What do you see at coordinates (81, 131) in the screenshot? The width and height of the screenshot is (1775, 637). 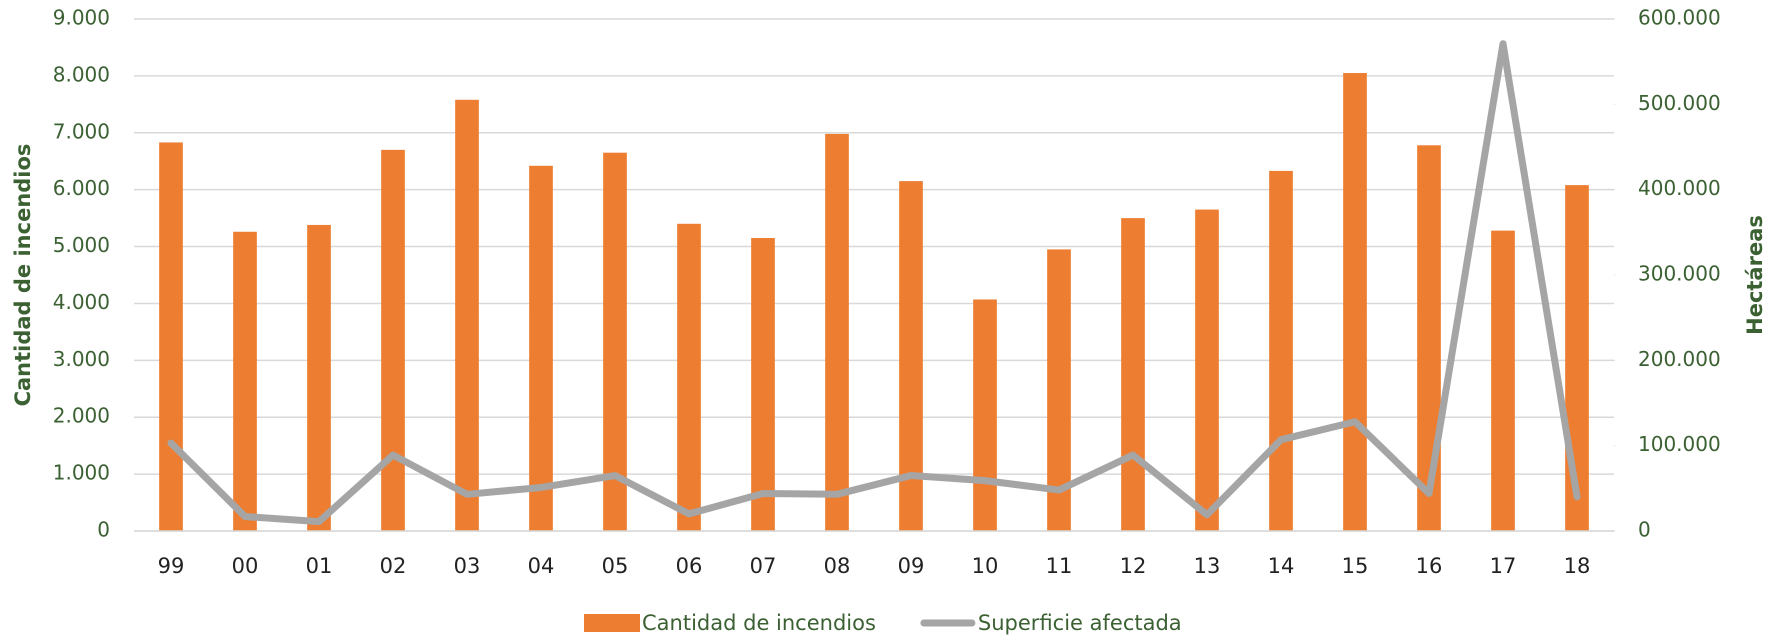 I see `y-tick-label: 7.000` at bounding box center [81, 131].